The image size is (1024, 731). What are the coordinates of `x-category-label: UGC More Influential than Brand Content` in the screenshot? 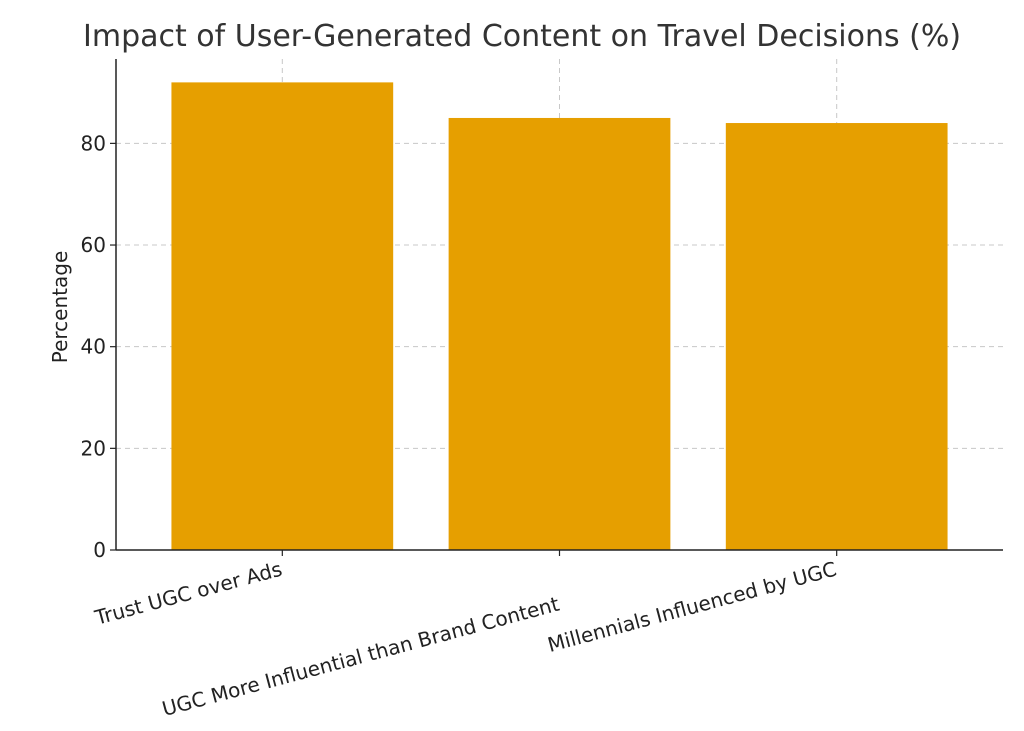 It's located at (360, 656).